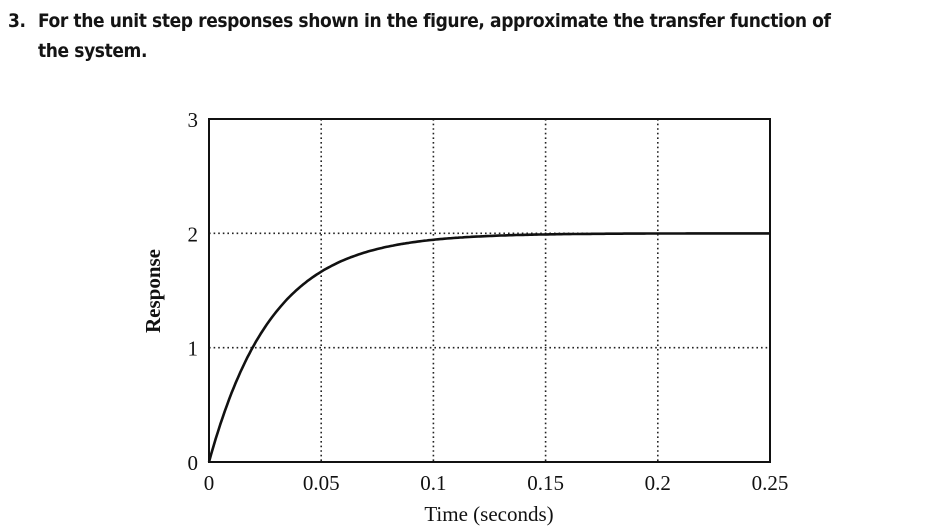 The image size is (951, 529). Describe the element at coordinates (209, 483) in the screenshot. I see `x-tick-label: 0` at that location.